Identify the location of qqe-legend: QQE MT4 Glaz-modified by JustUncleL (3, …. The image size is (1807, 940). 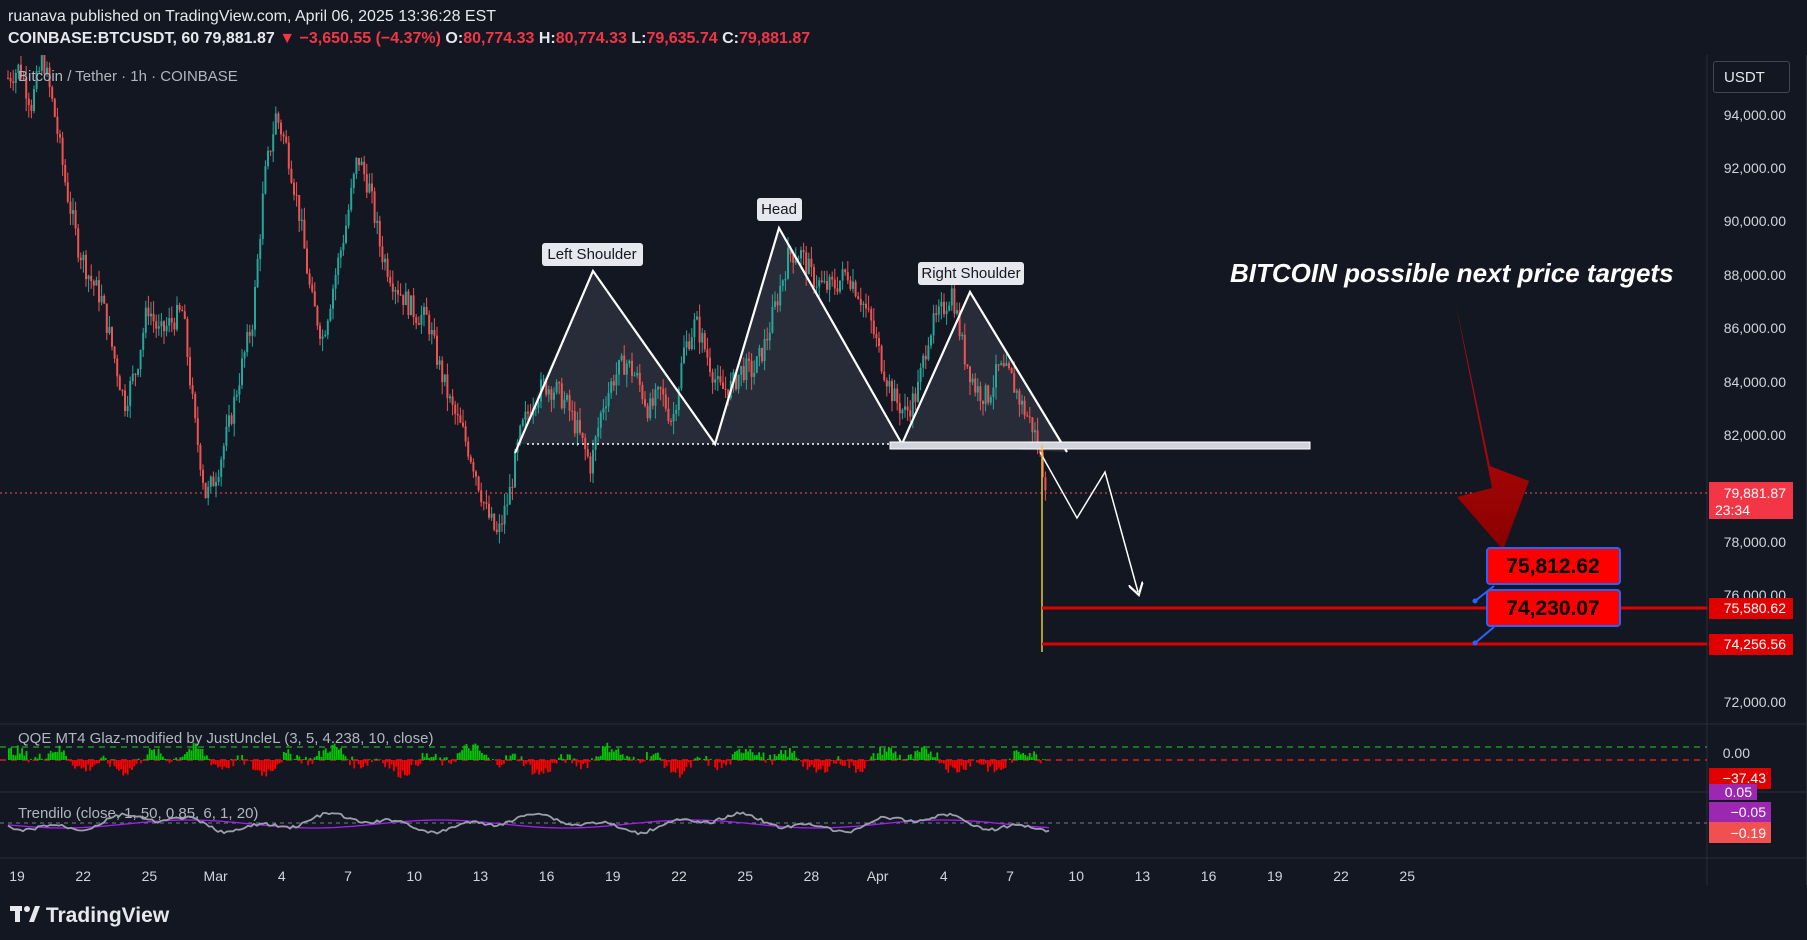
(225, 738).